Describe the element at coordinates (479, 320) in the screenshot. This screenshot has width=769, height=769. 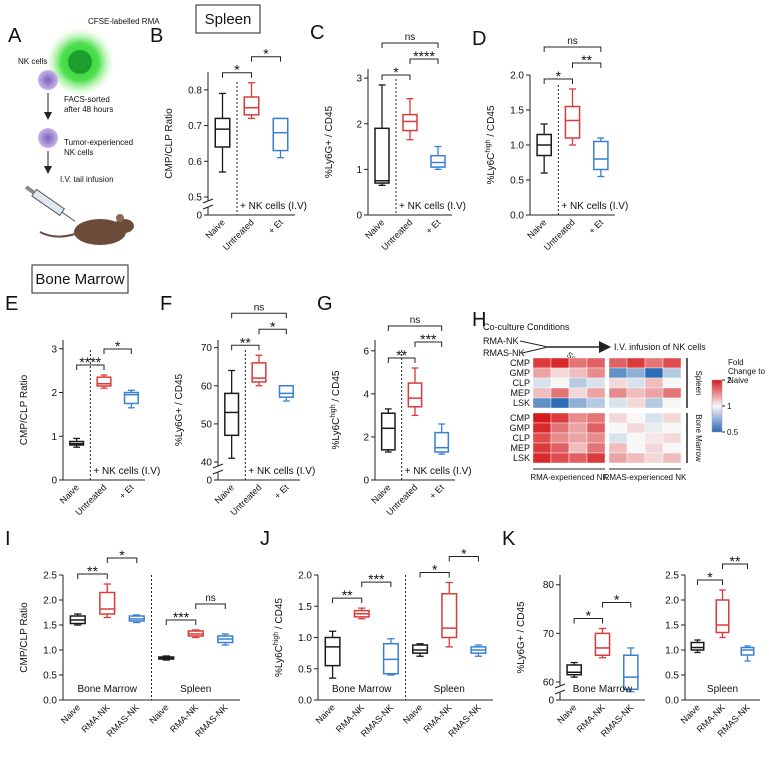
I see `panel-letter: H` at that location.